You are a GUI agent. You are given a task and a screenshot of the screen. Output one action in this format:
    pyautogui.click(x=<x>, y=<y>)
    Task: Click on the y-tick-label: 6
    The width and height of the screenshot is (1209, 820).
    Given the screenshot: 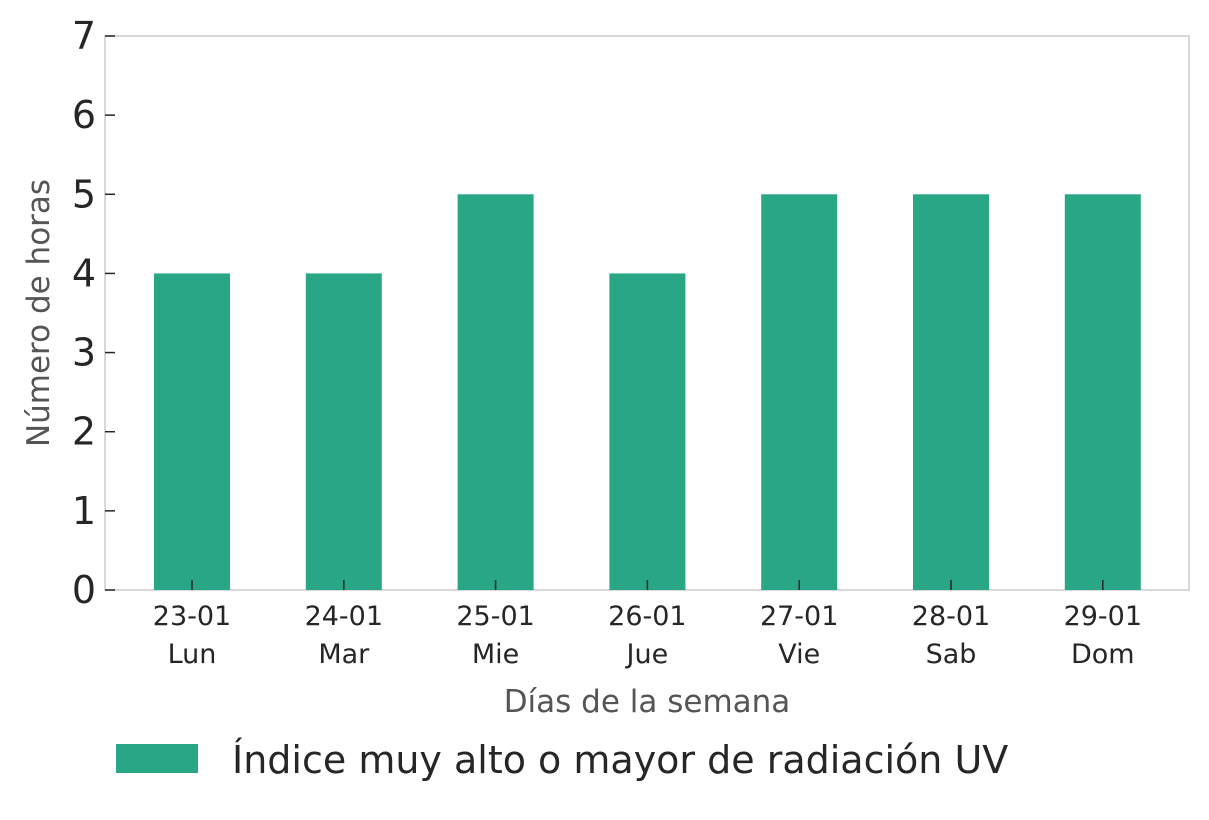 What is the action you would take?
    pyautogui.click(x=84, y=115)
    